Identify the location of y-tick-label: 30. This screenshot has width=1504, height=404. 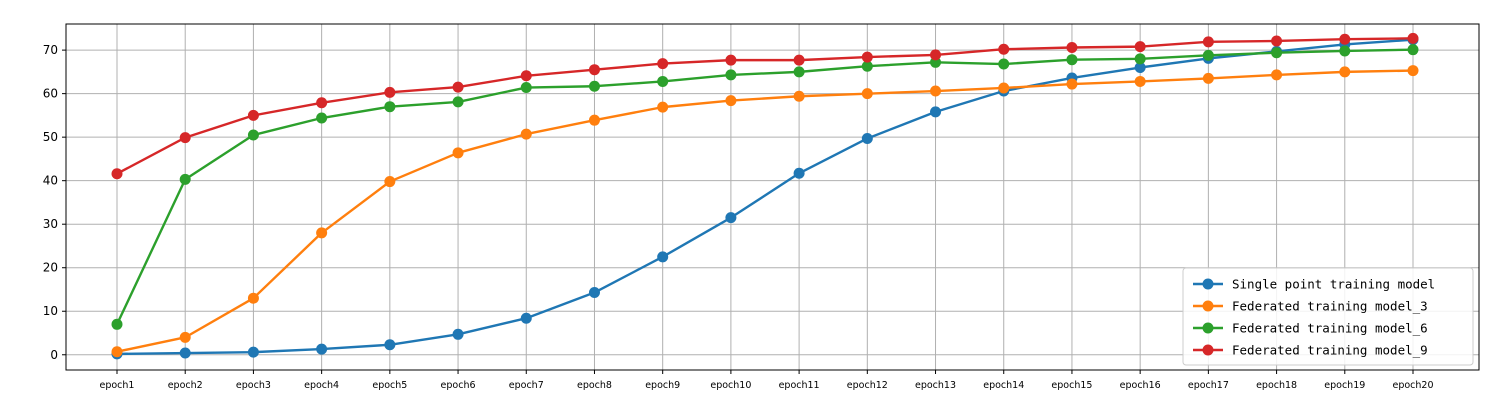
(50, 224).